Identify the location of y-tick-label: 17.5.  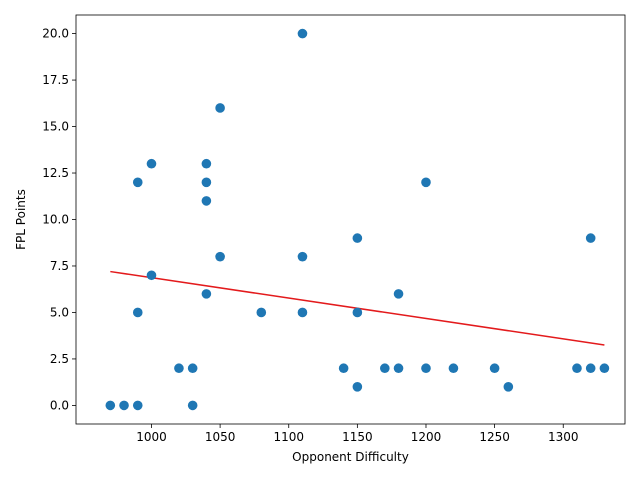
(55, 80).